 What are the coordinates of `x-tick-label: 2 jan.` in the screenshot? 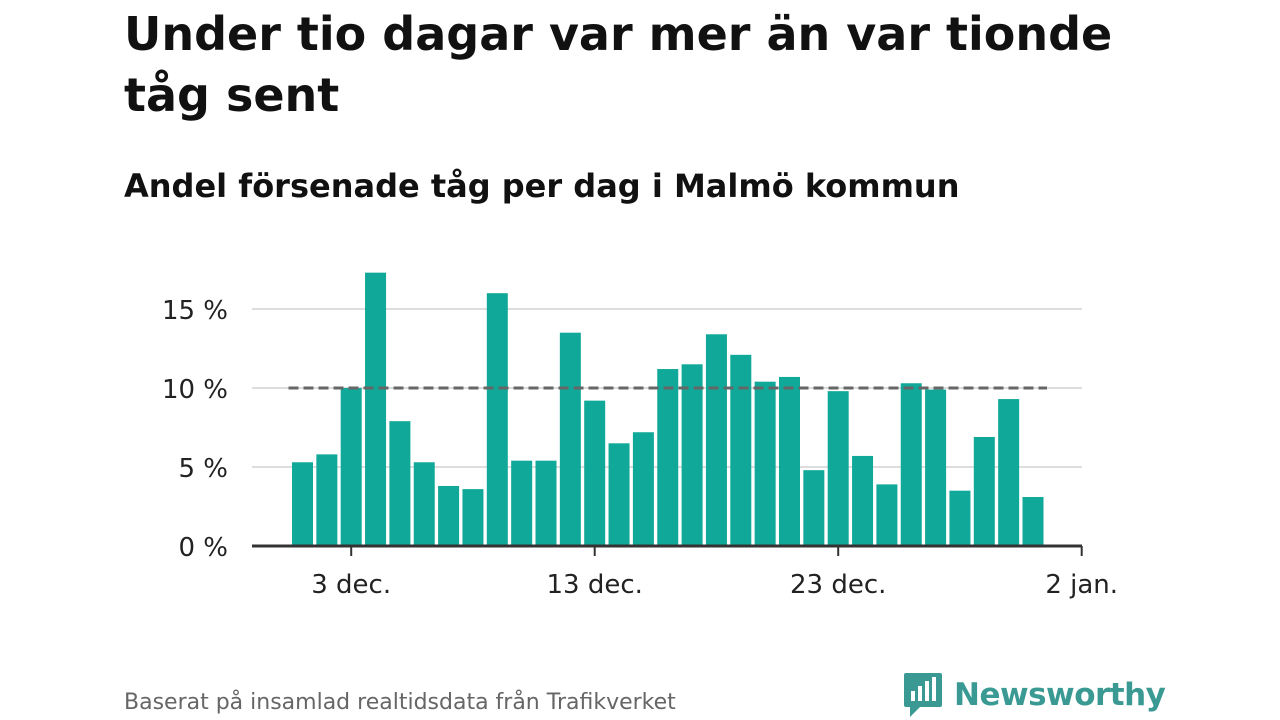 It's located at (1081, 585).